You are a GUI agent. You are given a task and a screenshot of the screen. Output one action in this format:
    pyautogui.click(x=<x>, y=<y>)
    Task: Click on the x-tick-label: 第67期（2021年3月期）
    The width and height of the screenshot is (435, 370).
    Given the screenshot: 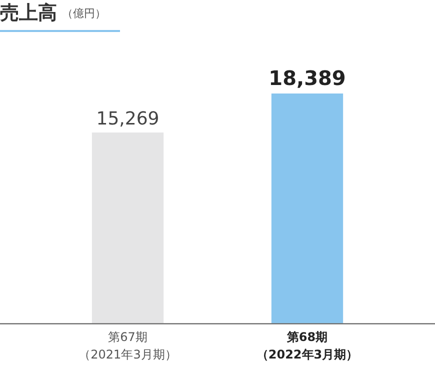 What is the action you would take?
    pyautogui.click(x=127, y=346)
    